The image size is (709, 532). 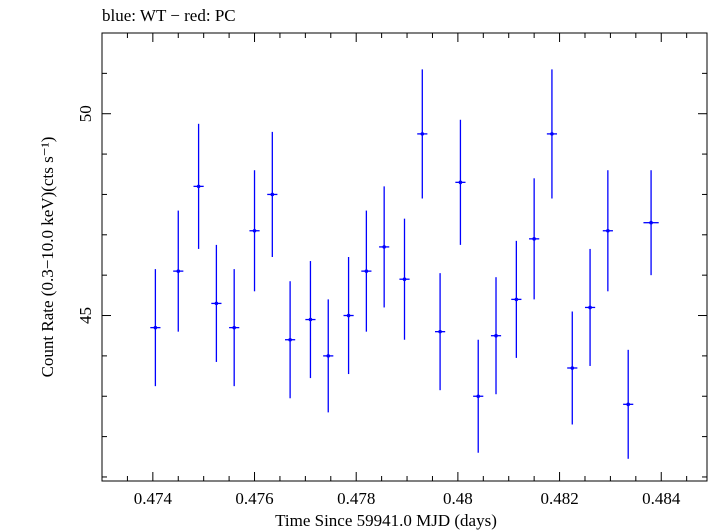 What do you see at coordinates (47, 257) in the screenshot?
I see `y-axis-label: Count Rate (0.3−10.0 keV)(cts s⁻¹)` at bounding box center [47, 257].